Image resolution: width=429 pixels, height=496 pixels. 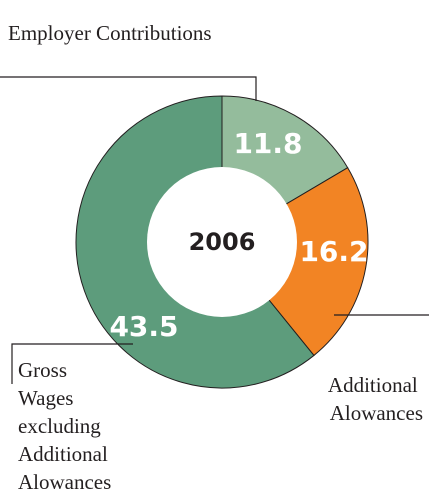 I want to click on donut-hole, so click(x=222, y=242).